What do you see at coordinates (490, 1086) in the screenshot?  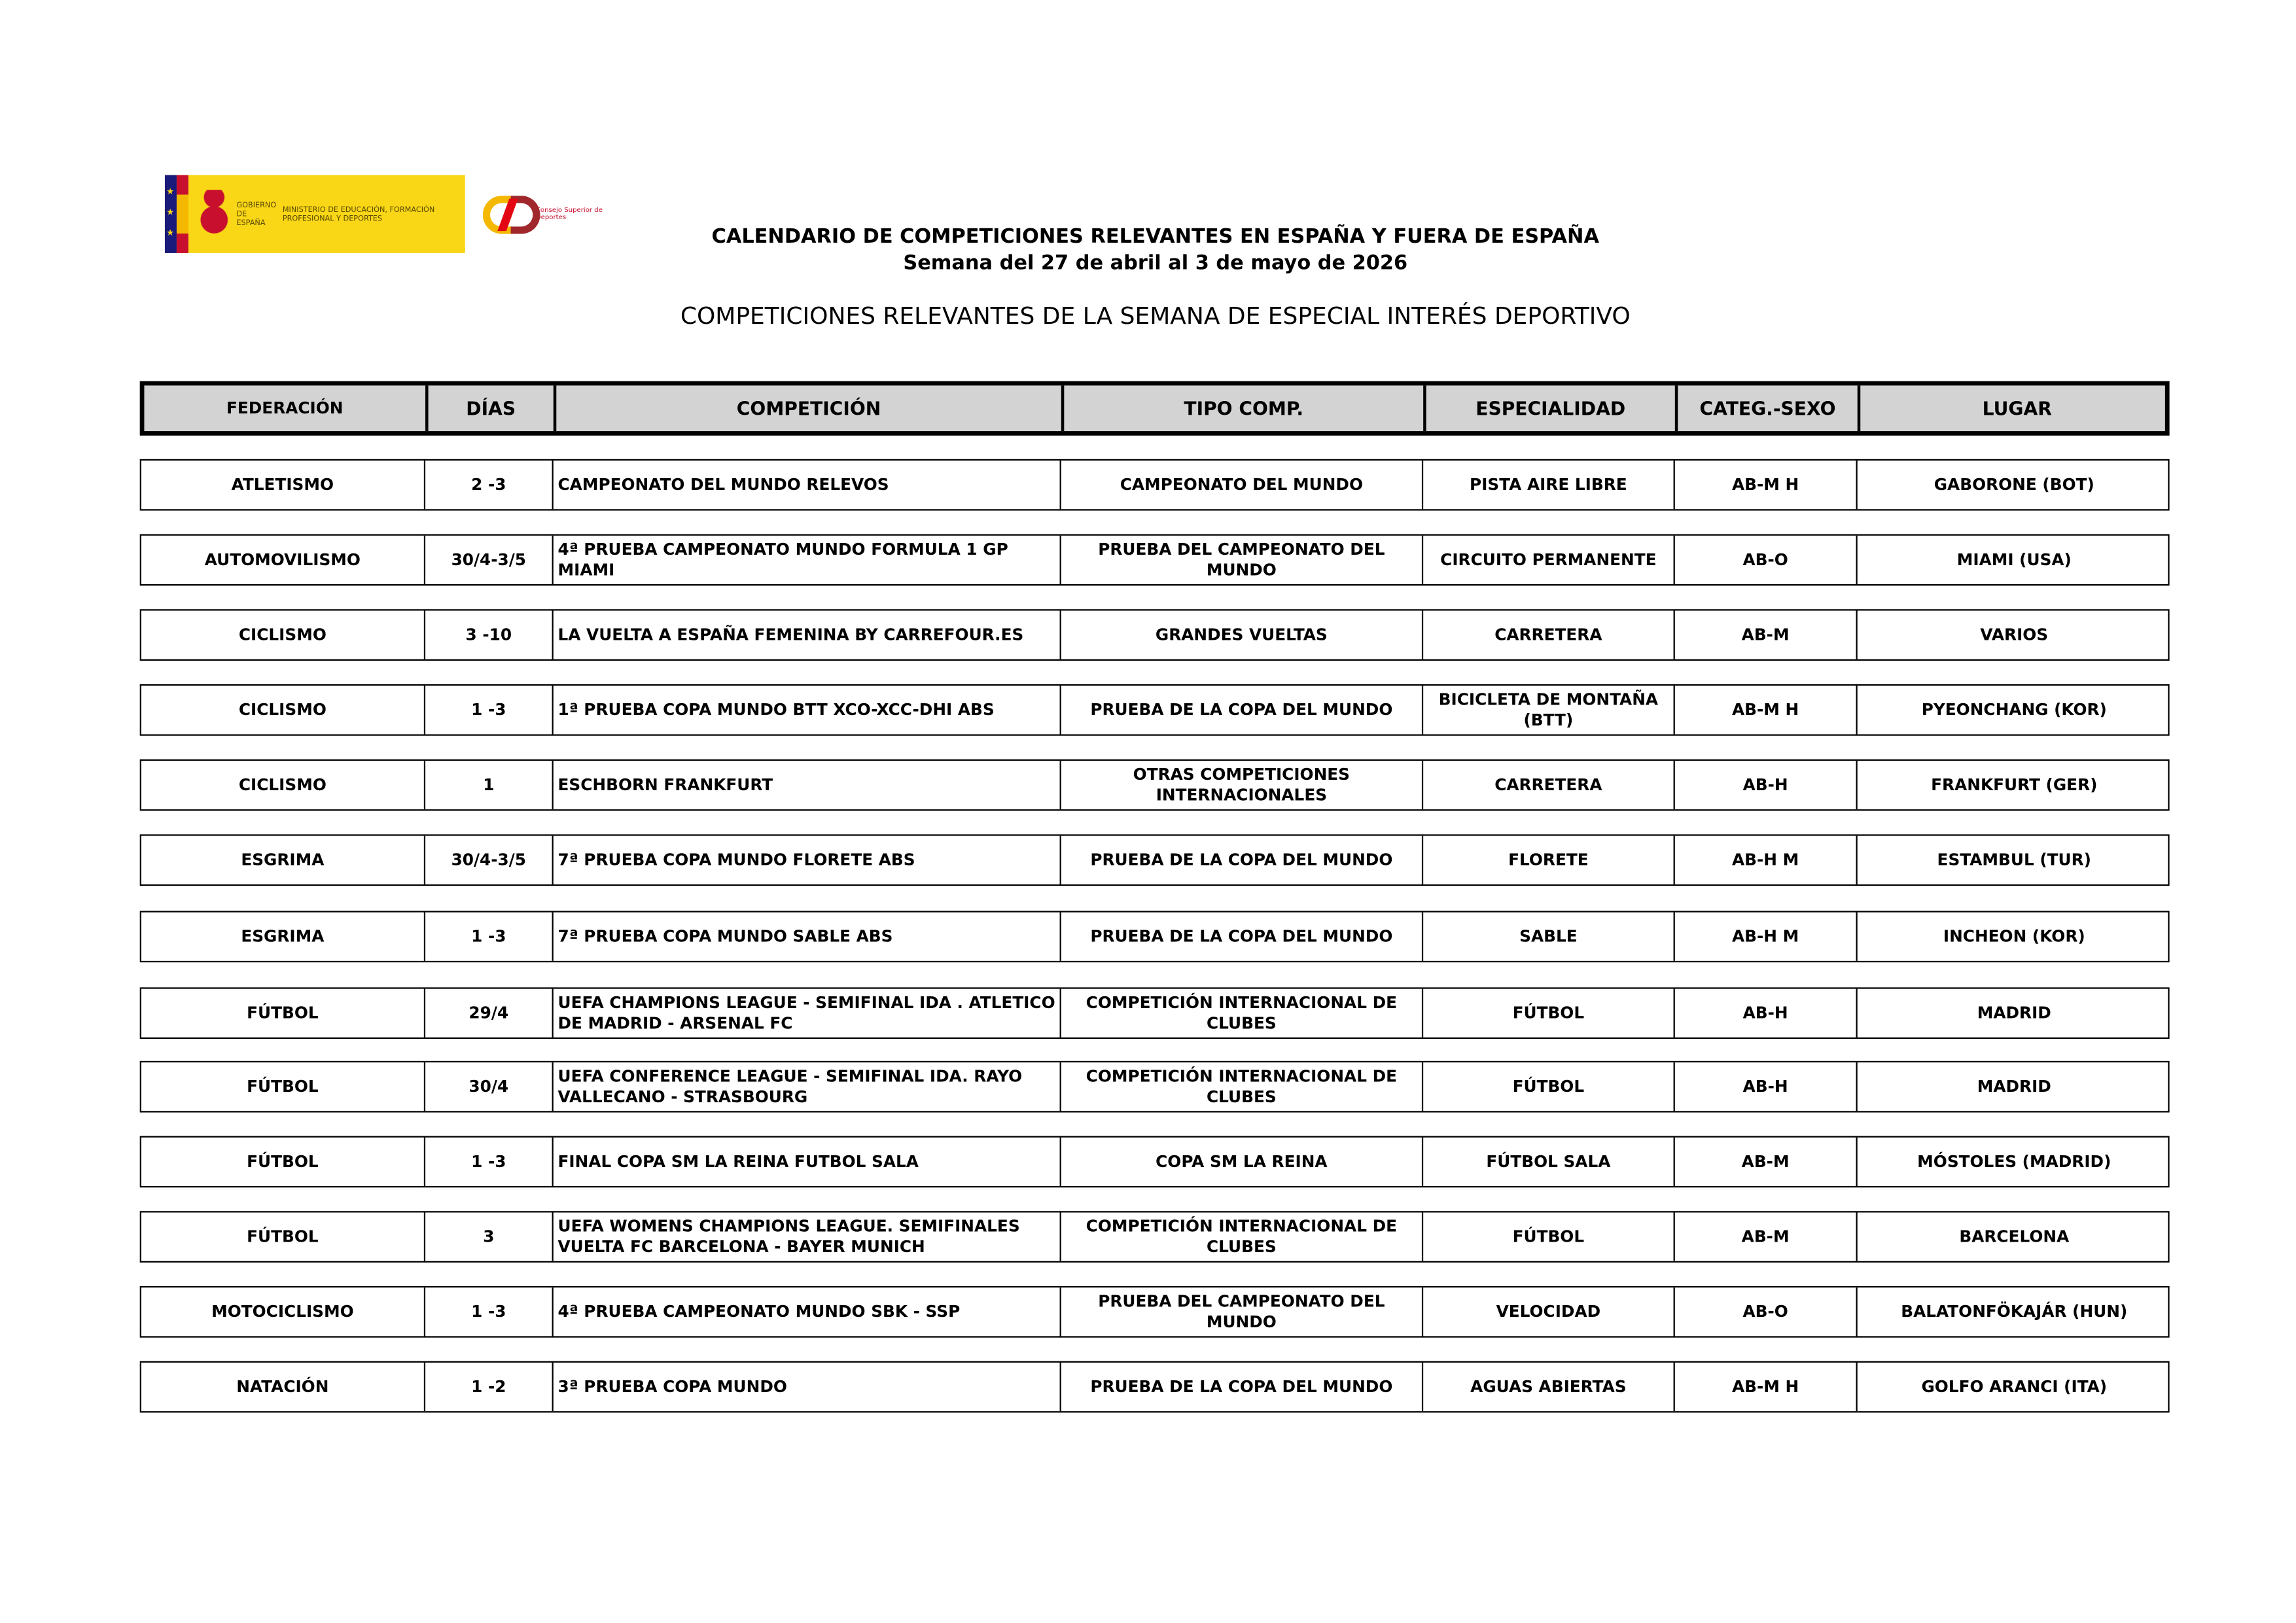 I see `cell-dias: 30/4` at bounding box center [490, 1086].